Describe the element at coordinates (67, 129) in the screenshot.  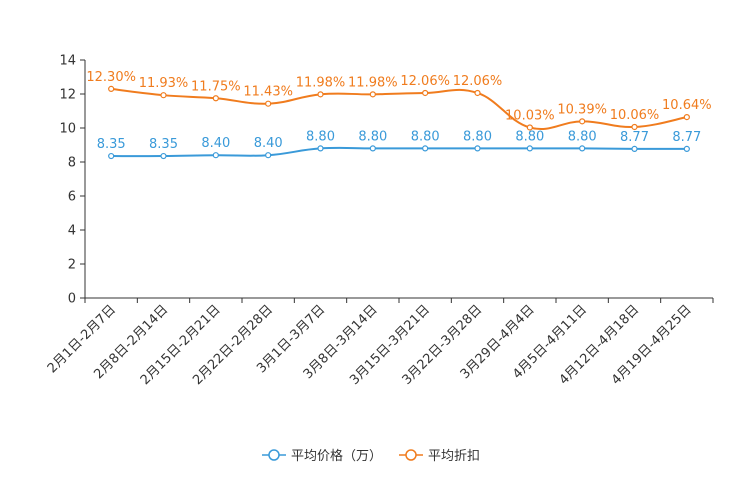
I see `y-tick-label: 10` at that location.